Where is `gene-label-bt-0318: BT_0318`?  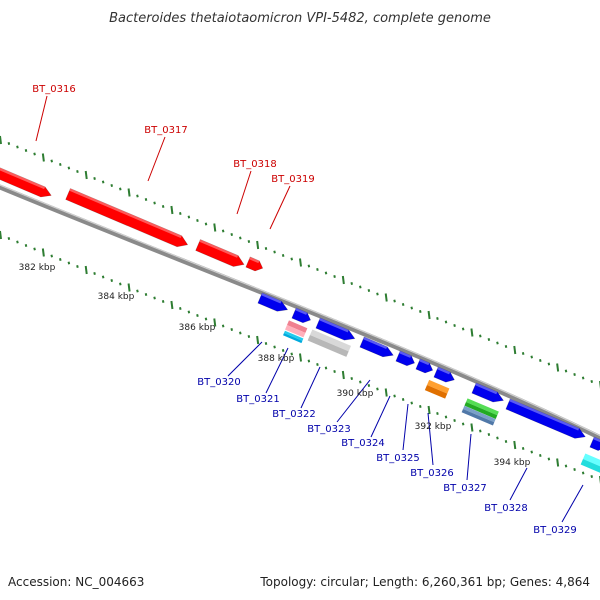
gene-label-bt-0318: BT_0318 is located at coordinates (254, 164).